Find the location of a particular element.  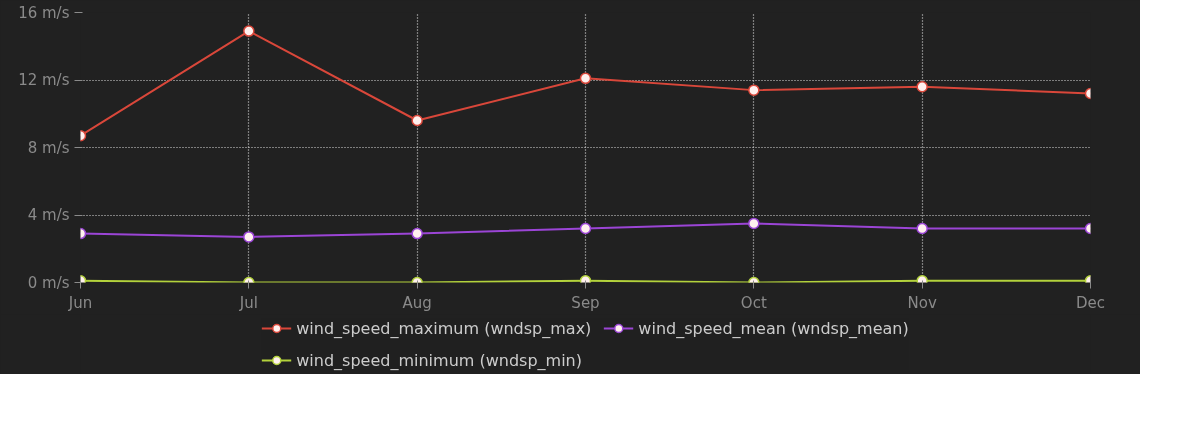

x-tick-label: Dec is located at coordinates (1090, 302).